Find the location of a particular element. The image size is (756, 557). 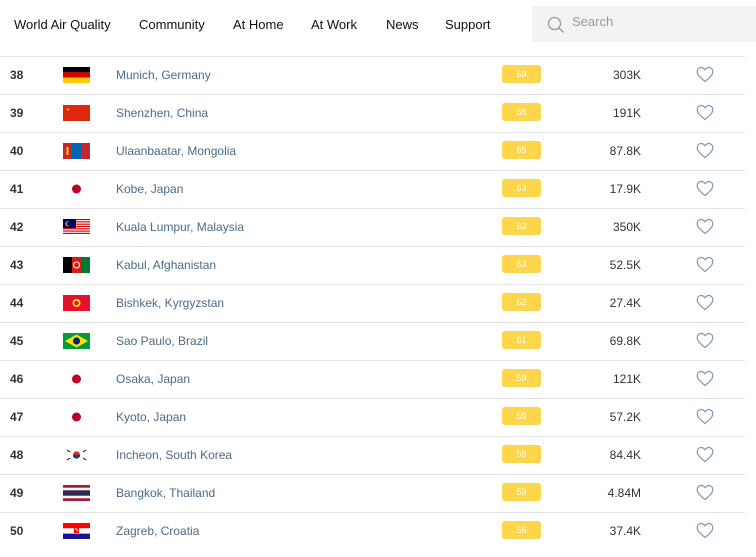

aqi-badge: 62 is located at coordinates (521, 302).